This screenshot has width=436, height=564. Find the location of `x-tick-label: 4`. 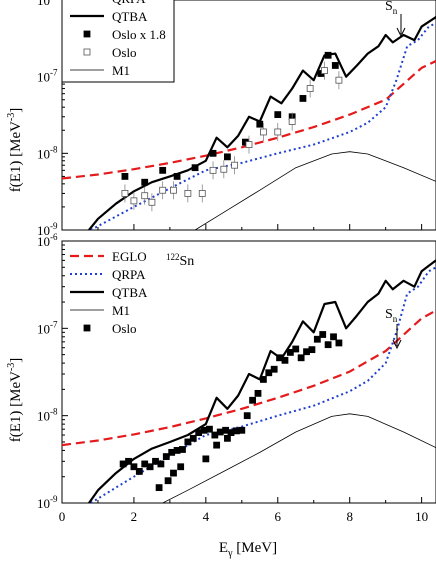

x-tick-label: 4 is located at coordinates (206, 516).